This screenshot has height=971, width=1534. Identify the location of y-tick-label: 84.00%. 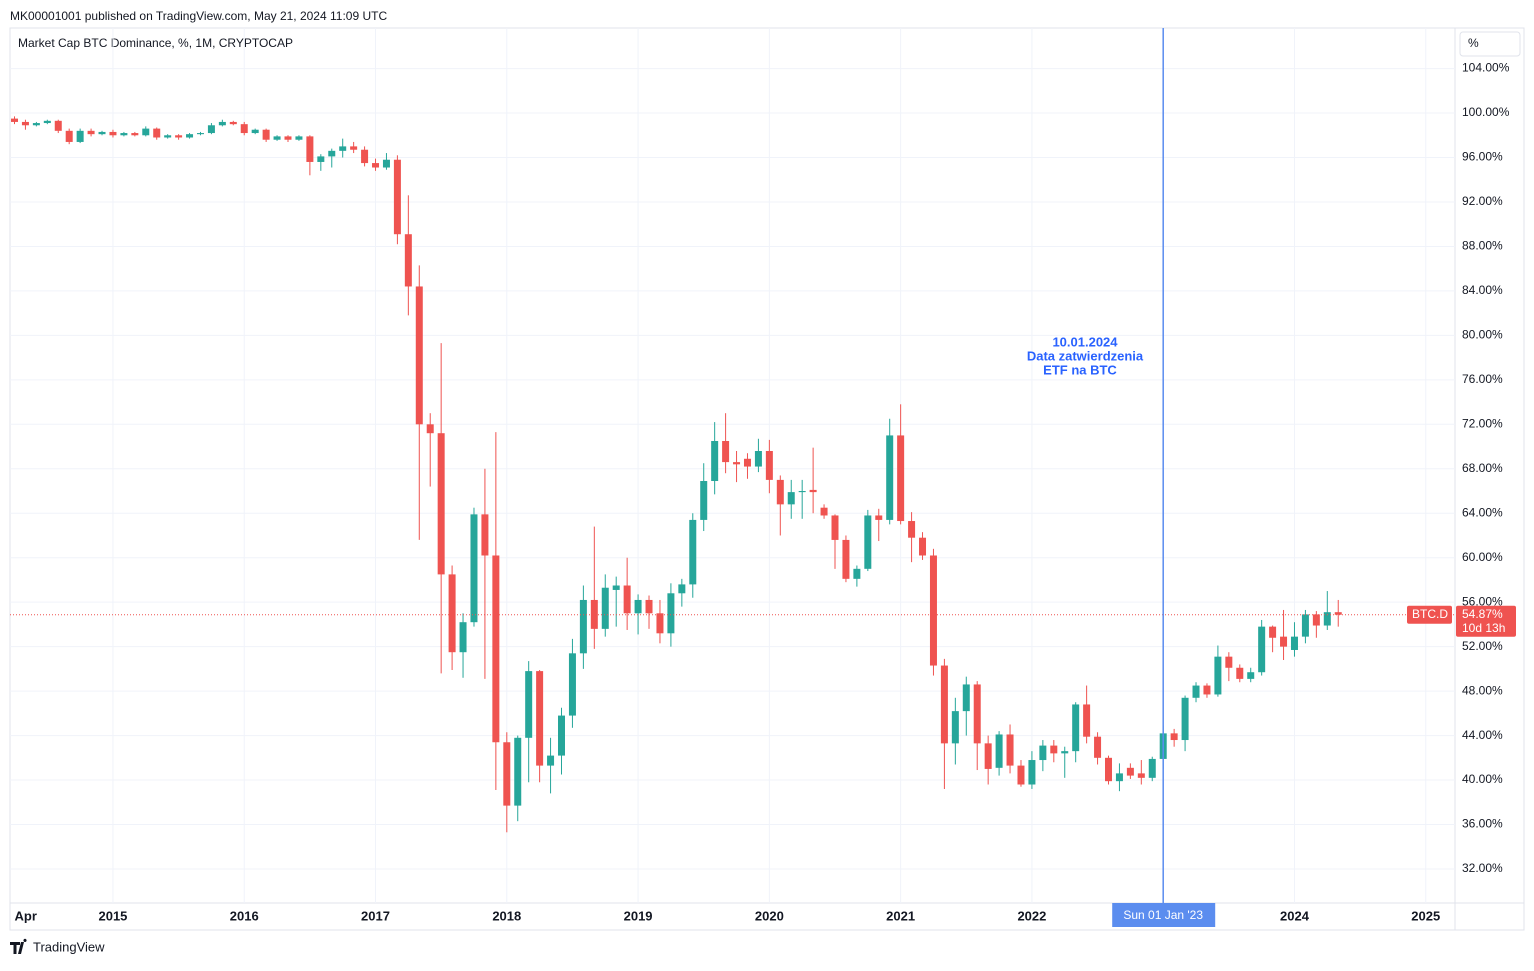
(1482, 290).